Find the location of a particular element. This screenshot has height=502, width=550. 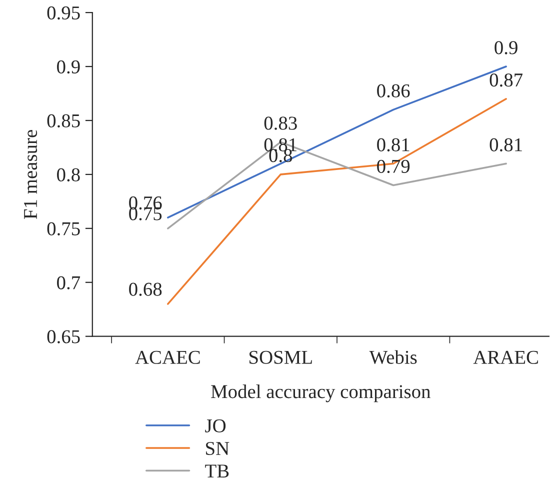

y-tick-label: 0.75 is located at coordinates (63, 229).